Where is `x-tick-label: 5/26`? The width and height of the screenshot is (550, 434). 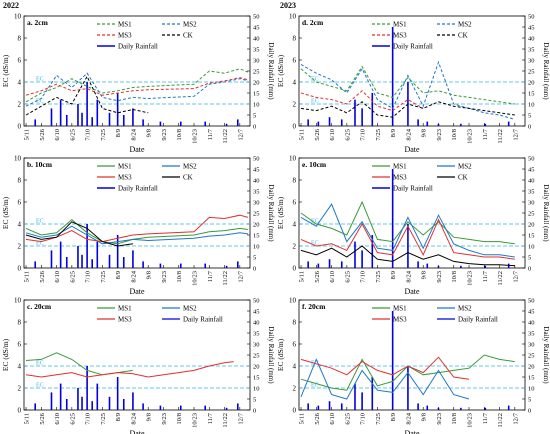
x-tick-label: 5/26 is located at coordinates (42, 134).